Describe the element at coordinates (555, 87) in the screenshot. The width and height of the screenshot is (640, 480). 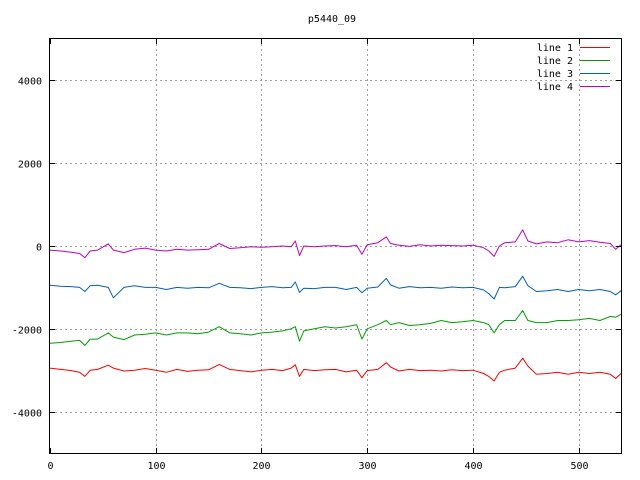
I see `legend-label: line 4` at that location.